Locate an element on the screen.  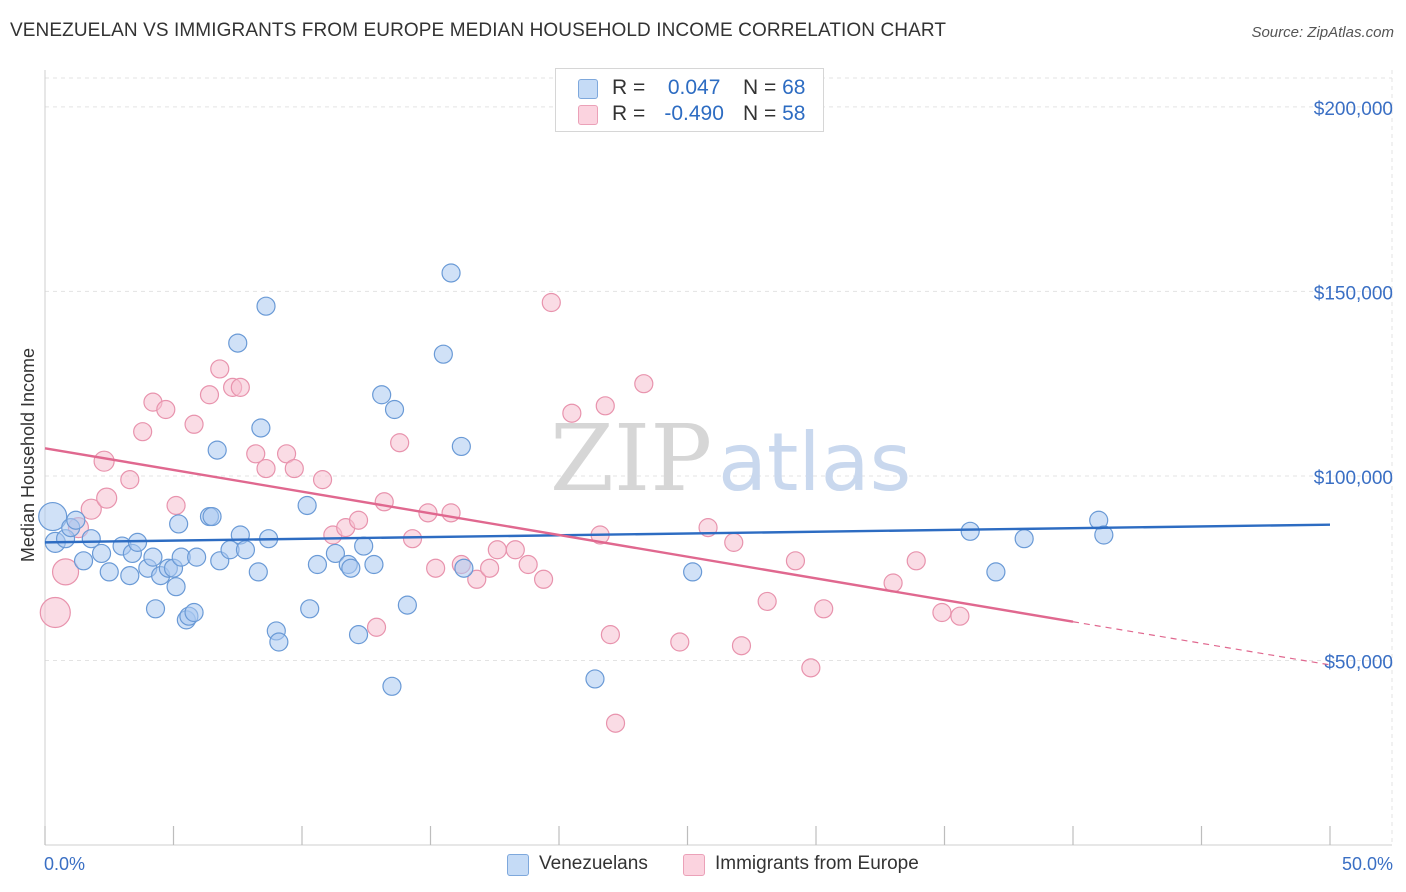
x-tick-label-end: 50.0% is located at coordinates (1367, 864).